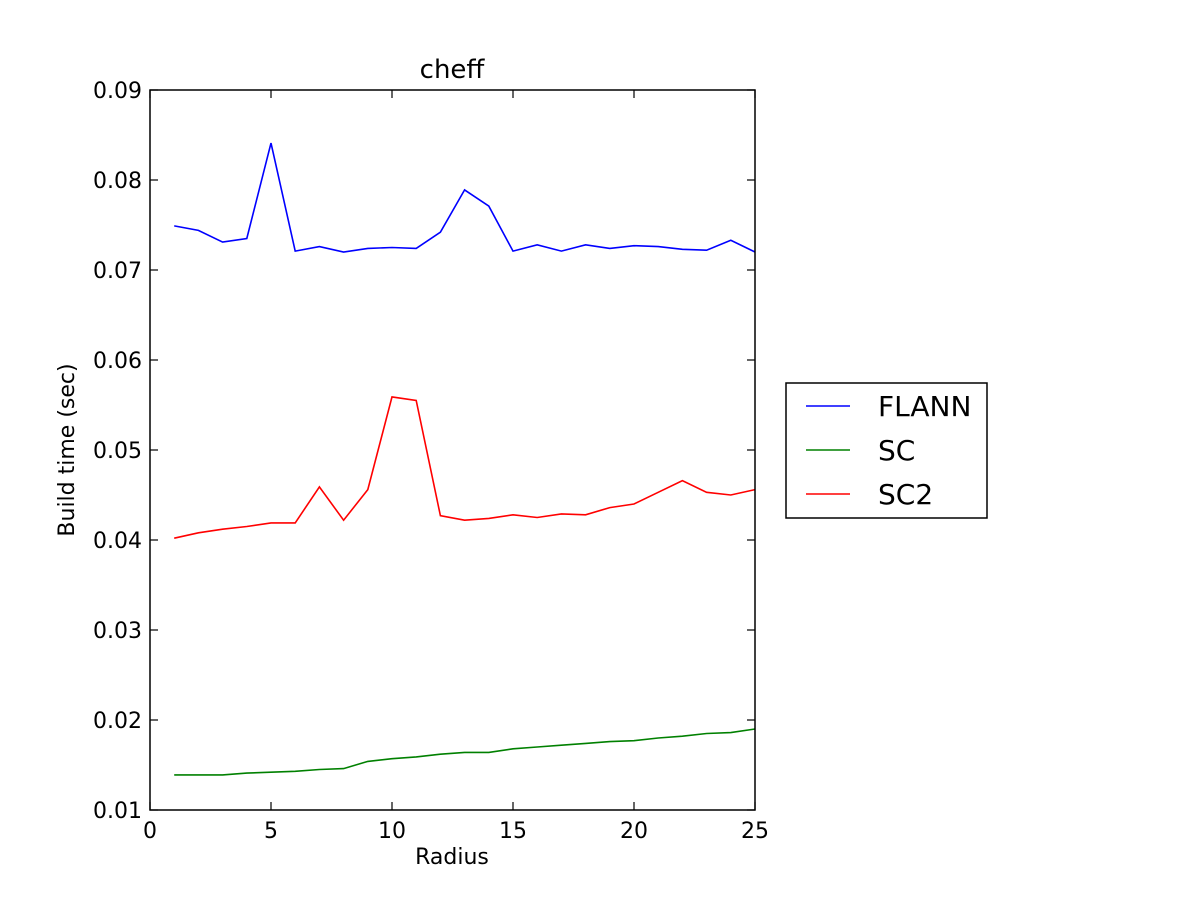  I want to click on series-line-sc2, so click(465, 467).